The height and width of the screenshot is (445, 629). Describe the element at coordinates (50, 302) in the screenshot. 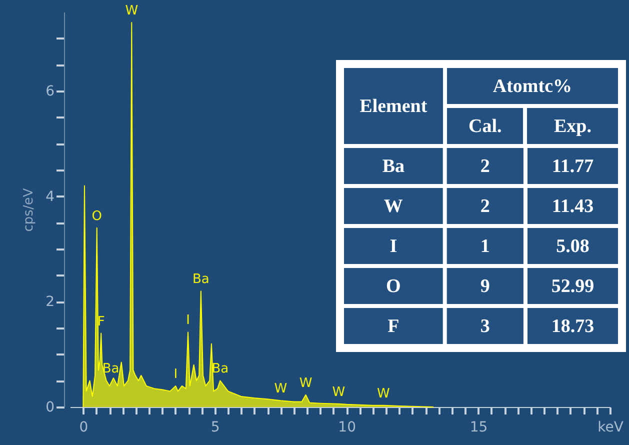

I see `y-tick-label: 2` at that location.